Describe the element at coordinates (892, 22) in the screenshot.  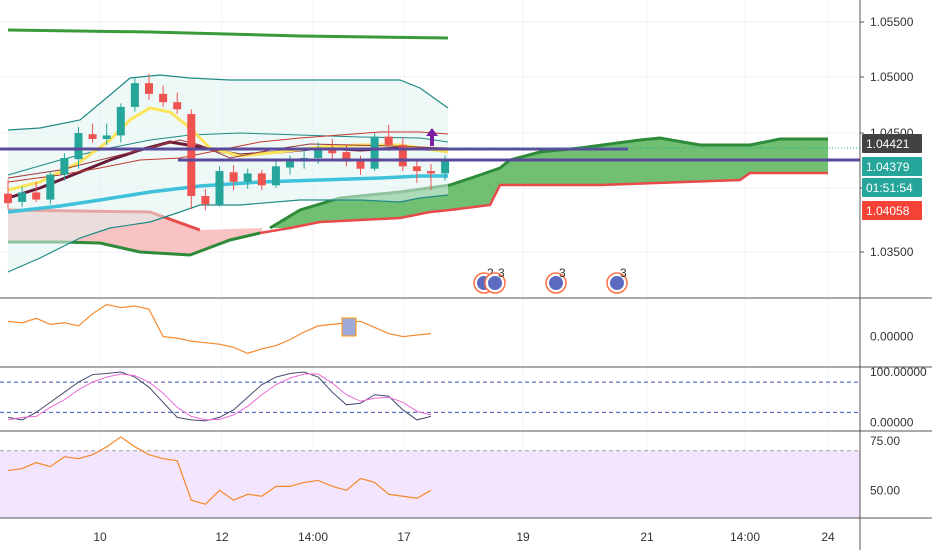
I see `price-tick-label: 1.05500` at that location.